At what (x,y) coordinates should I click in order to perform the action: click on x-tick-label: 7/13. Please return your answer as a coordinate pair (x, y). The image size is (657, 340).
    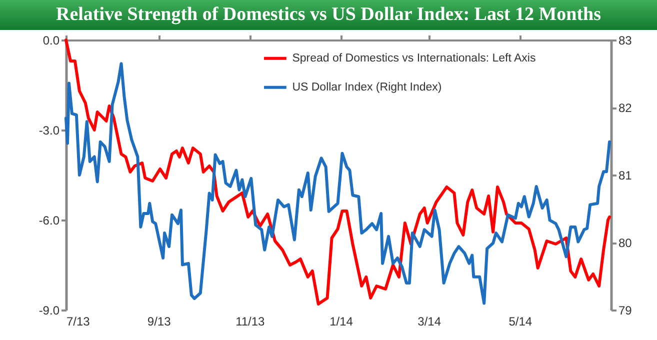
    Looking at the image, I should click on (78, 321).